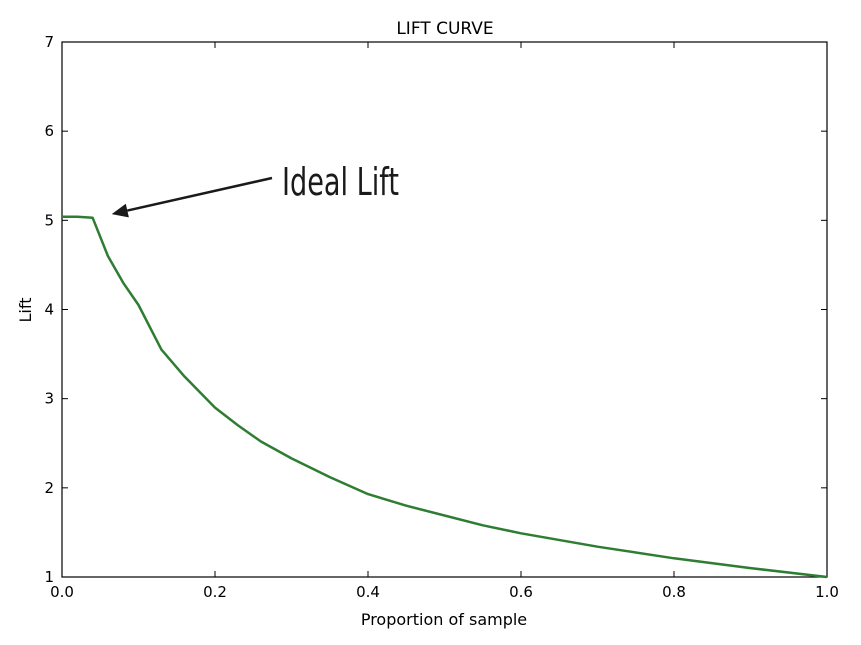 The height and width of the screenshot is (645, 861). I want to click on y-tick-label: 5, so click(49, 220).